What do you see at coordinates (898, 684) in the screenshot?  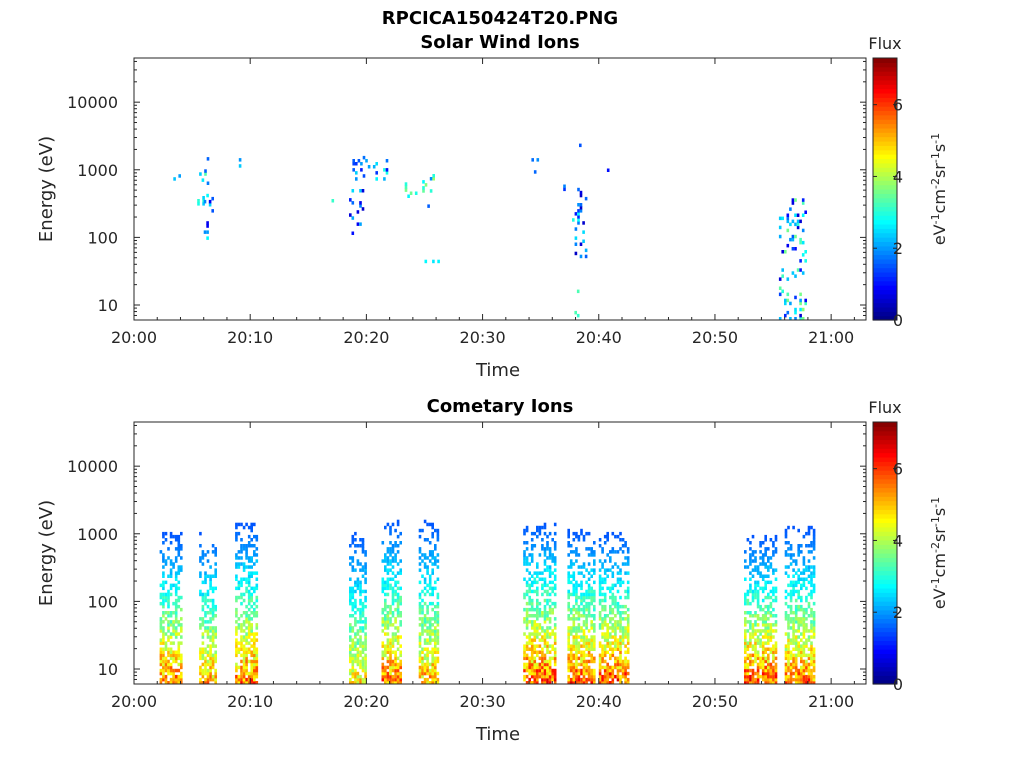 I see `colorbar-tick-label: 0` at bounding box center [898, 684].